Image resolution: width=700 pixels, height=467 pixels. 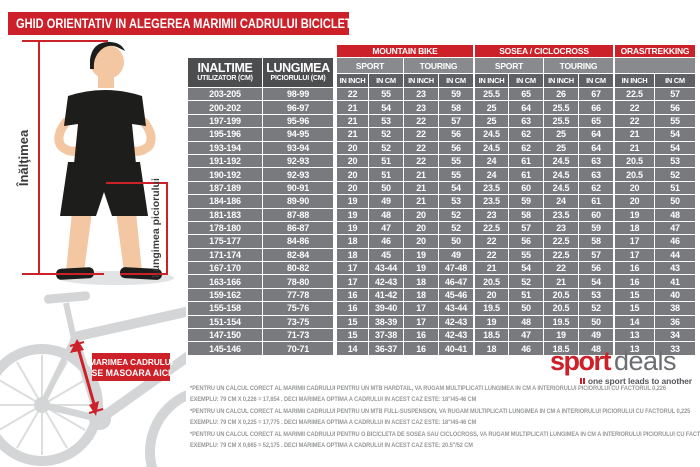 I want to click on logo-tagline: one sport leads to another, so click(x=621, y=381).